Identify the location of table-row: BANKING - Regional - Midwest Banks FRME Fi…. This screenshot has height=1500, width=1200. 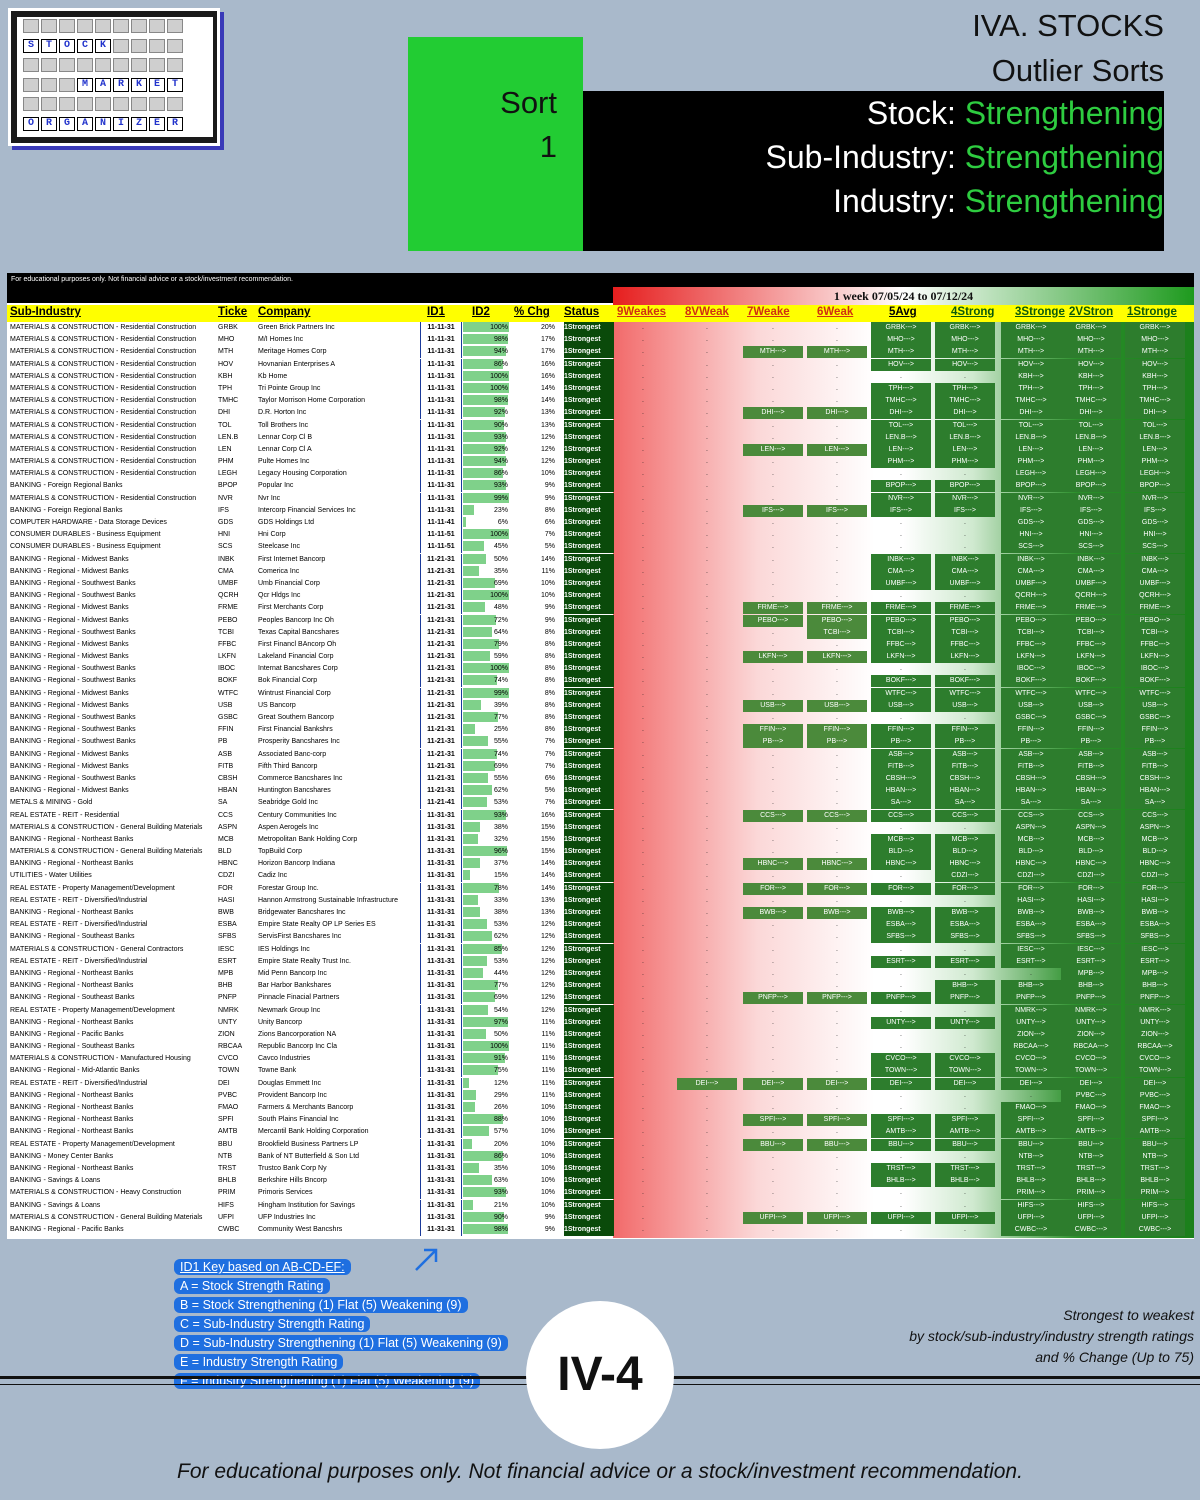
(600, 608).